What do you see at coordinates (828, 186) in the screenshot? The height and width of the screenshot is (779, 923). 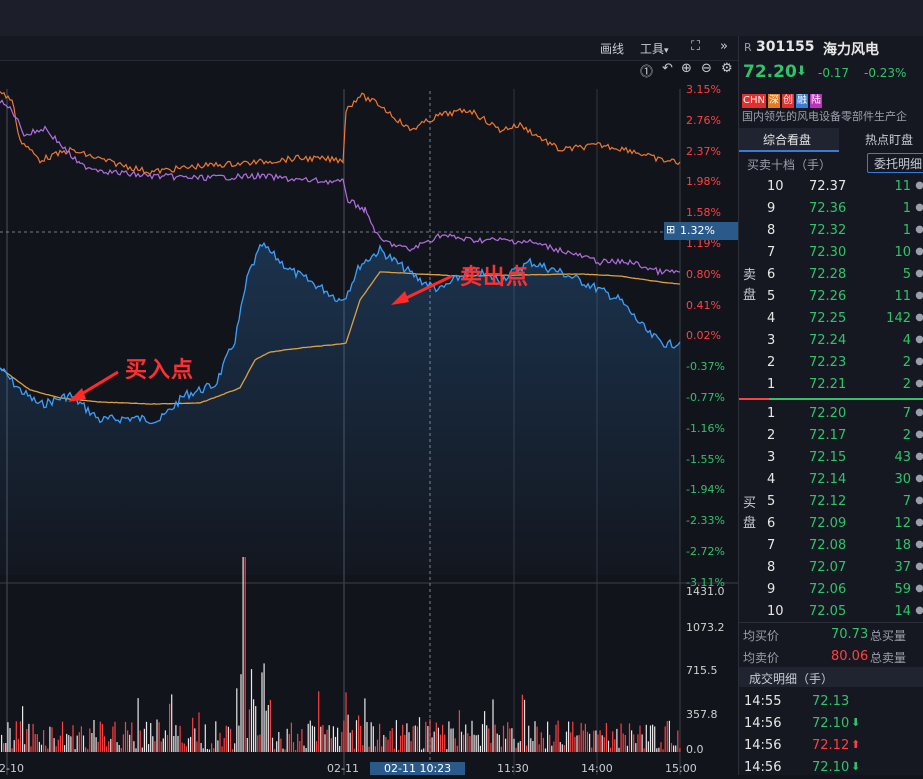 I see `orderbook-price: 72.37` at bounding box center [828, 186].